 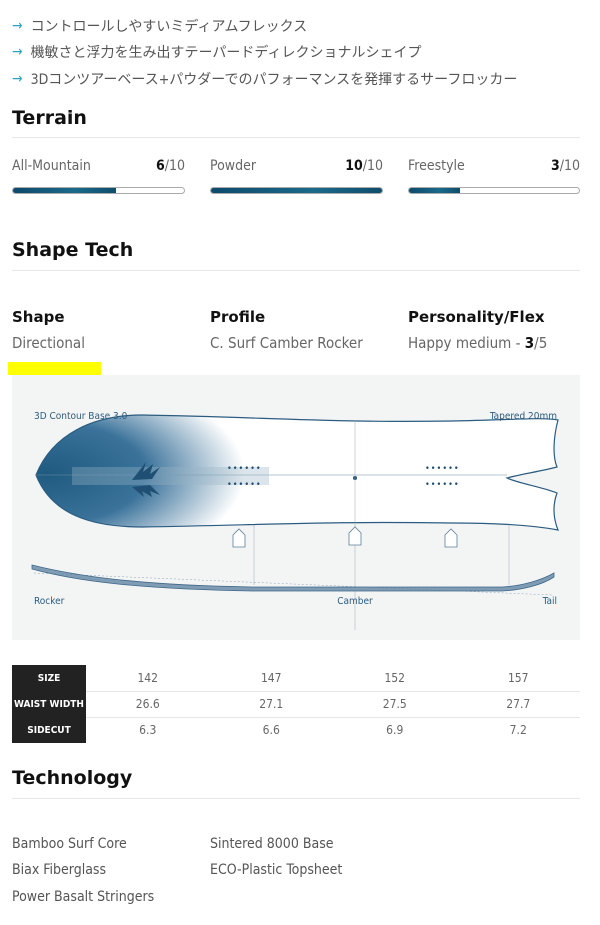 What do you see at coordinates (49, 601) in the screenshot?
I see `rocker-label: Rocker` at bounding box center [49, 601].